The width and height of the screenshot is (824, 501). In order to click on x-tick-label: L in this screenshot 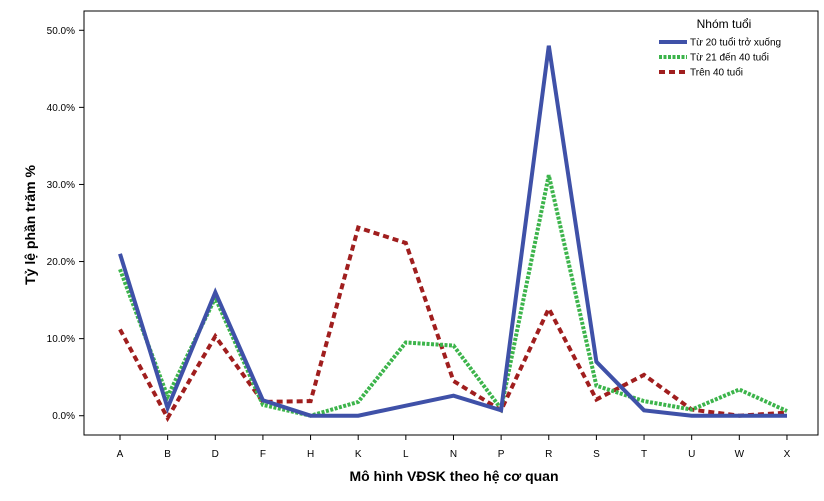, I will do `click(406, 454)`.